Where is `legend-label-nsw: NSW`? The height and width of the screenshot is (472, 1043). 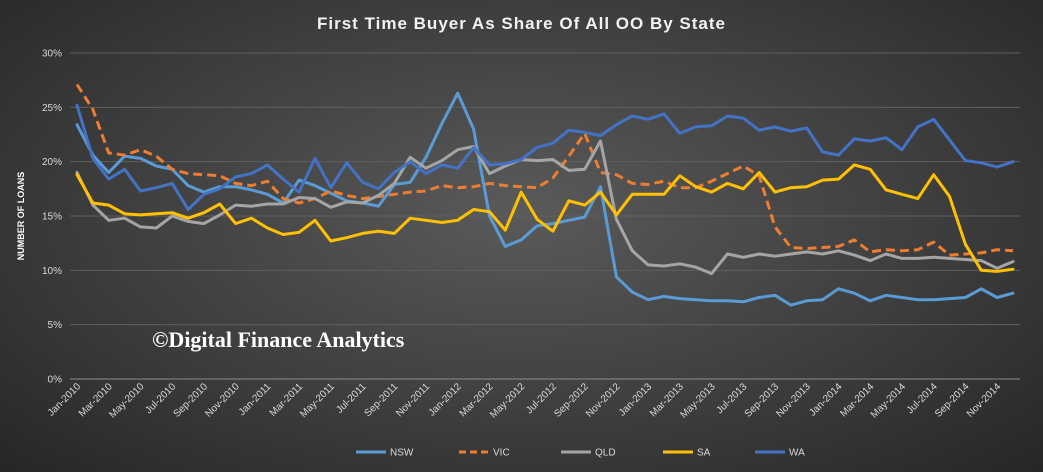
legend-label-nsw: NSW is located at coordinates (402, 453).